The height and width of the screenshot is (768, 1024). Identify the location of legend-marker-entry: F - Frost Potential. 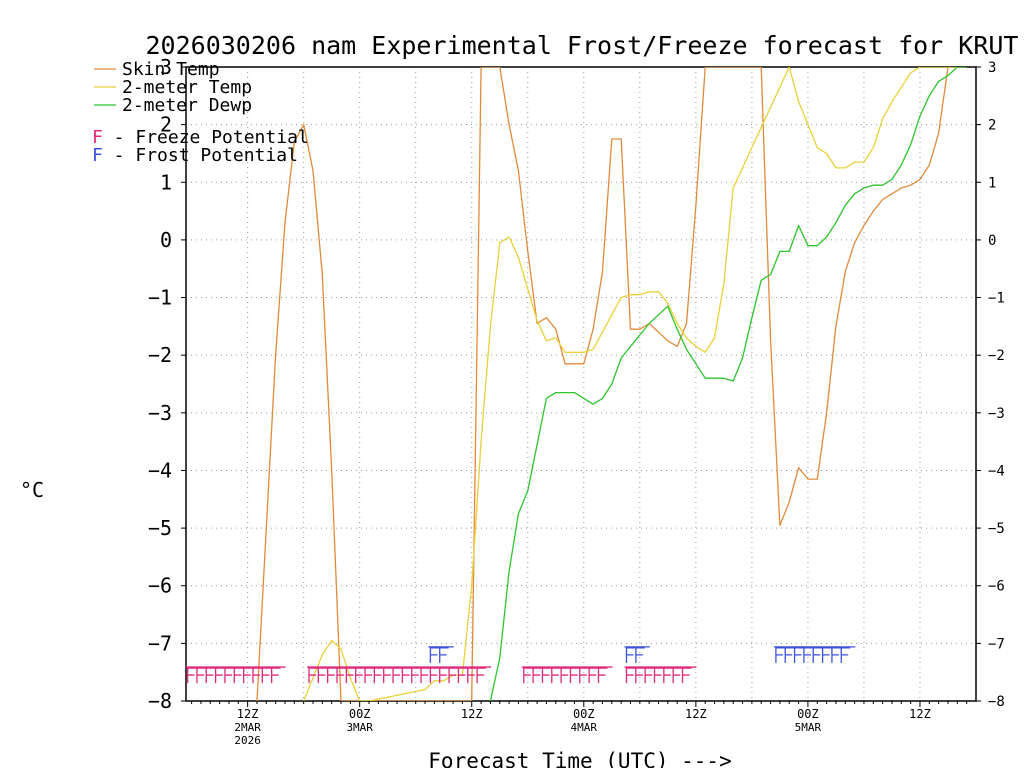
(195, 155).